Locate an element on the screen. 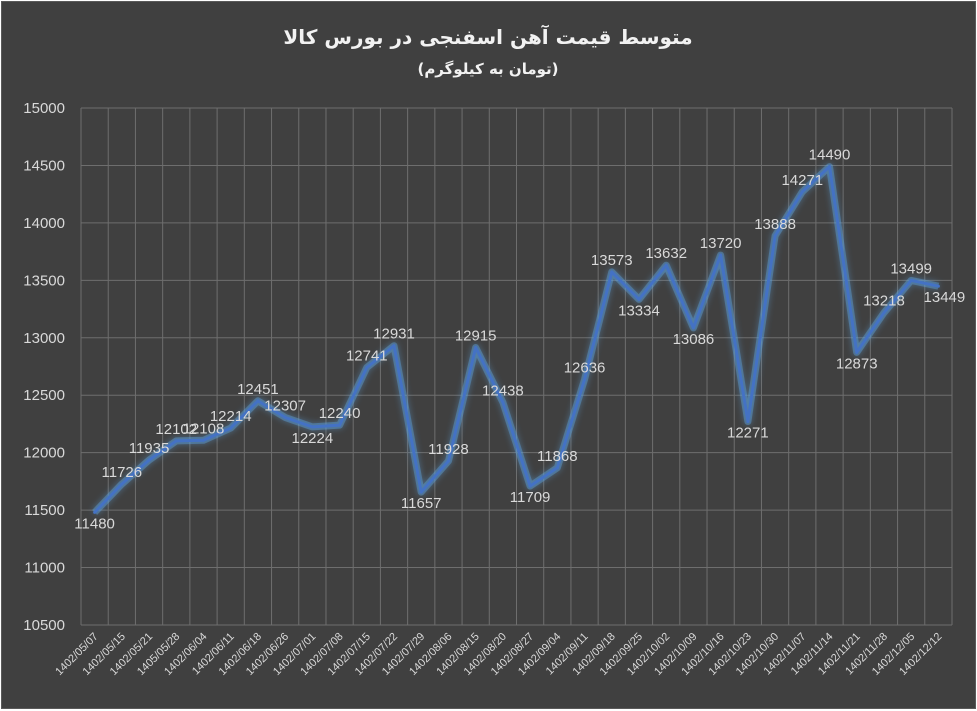 The image size is (977, 711). data-label: 12438 is located at coordinates (503, 390).